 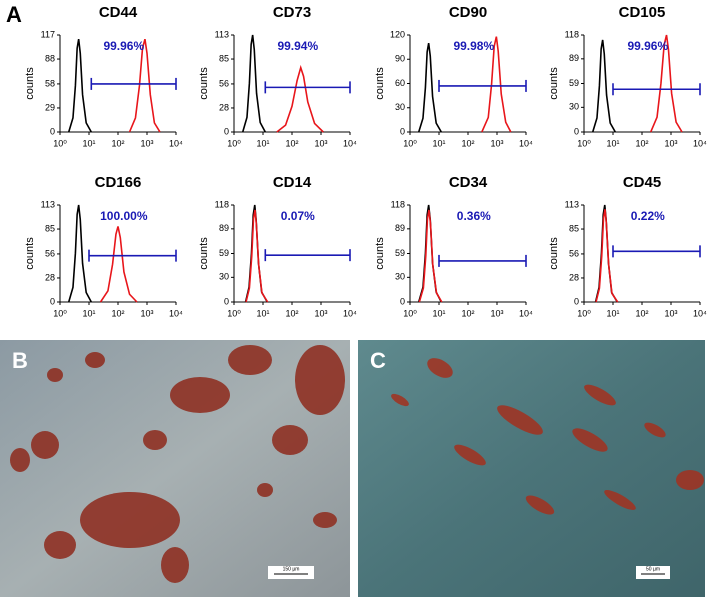 What do you see at coordinates (398, 204) in the screenshot?
I see `y-tick-label: 118` at bounding box center [398, 204].